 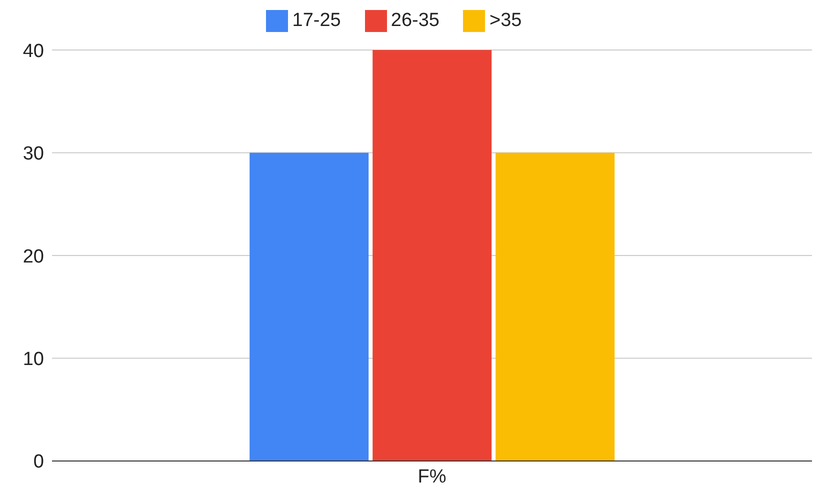 I want to click on y-tick-label: 30, so click(x=33, y=154).